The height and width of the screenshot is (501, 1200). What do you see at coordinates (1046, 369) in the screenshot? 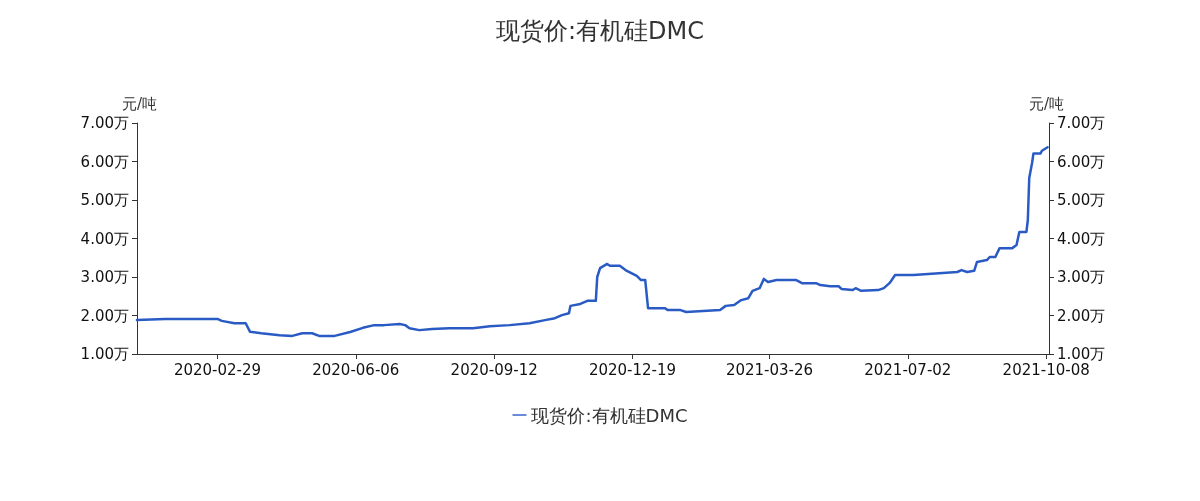
I see `x-tick-label: 2021-10-08` at bounding box center [1046, 369].